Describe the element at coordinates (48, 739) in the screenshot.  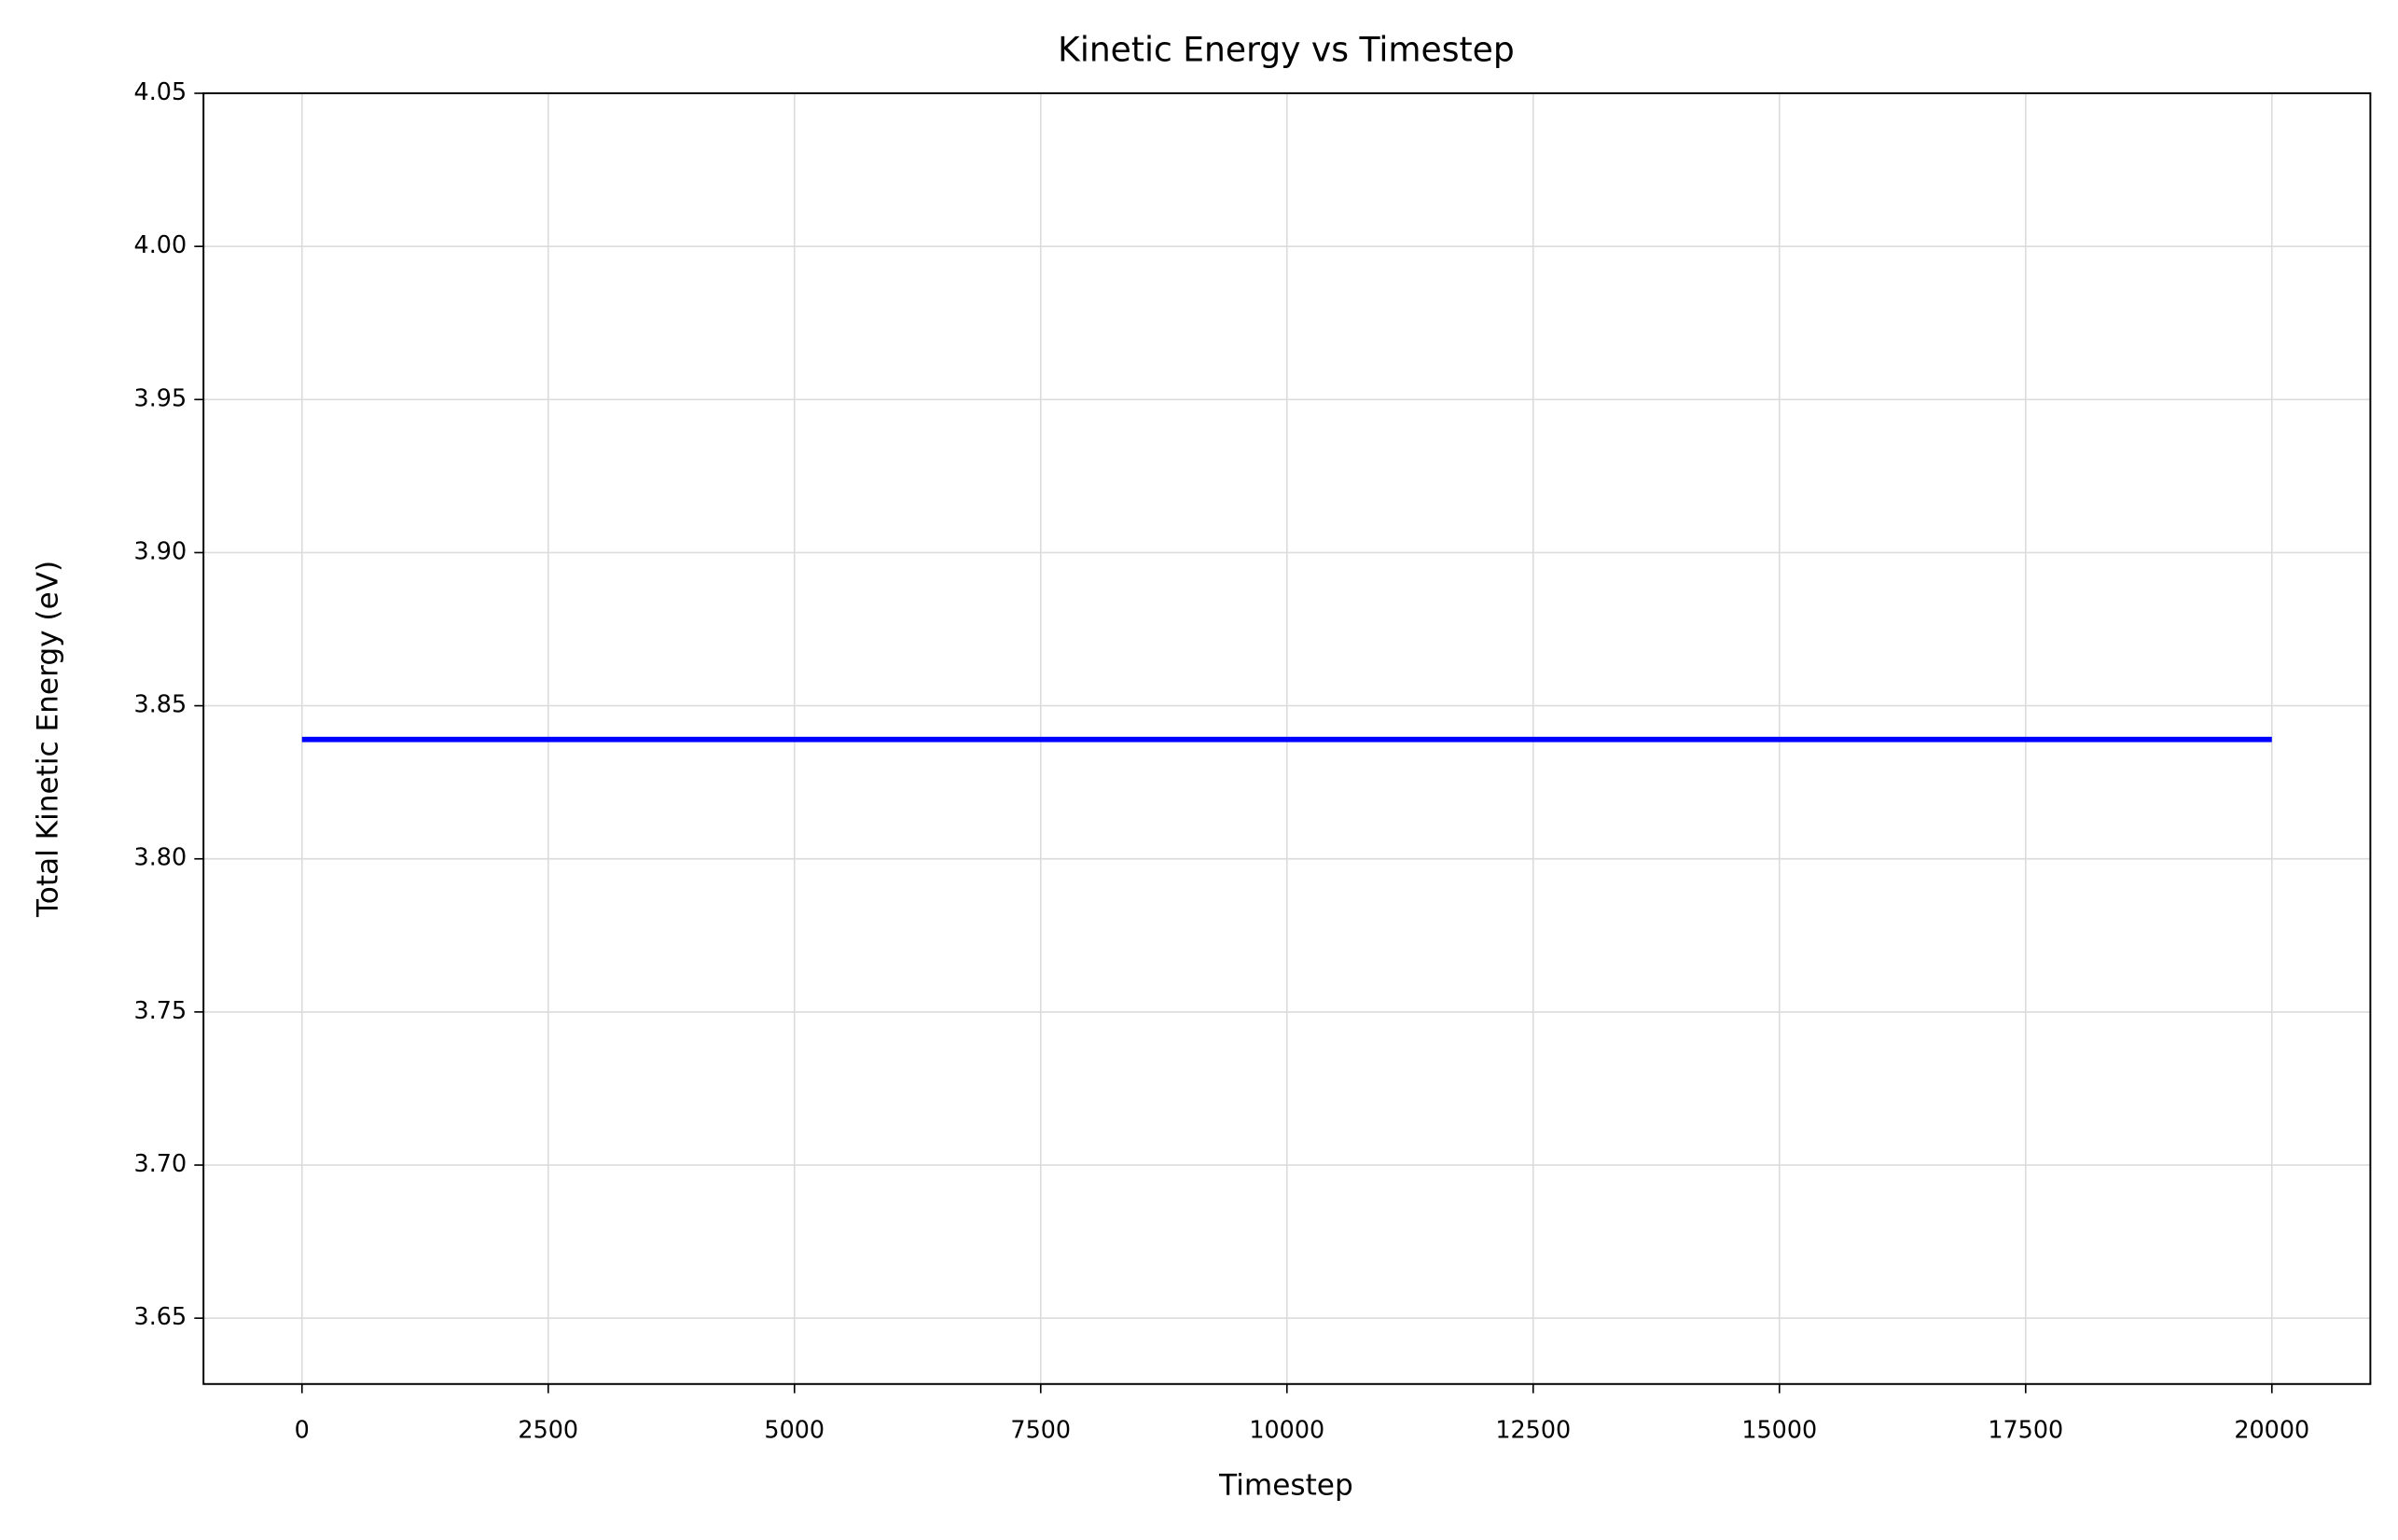
I see `y-axis-label: Total Kinetic Energy (eV)` at that location.